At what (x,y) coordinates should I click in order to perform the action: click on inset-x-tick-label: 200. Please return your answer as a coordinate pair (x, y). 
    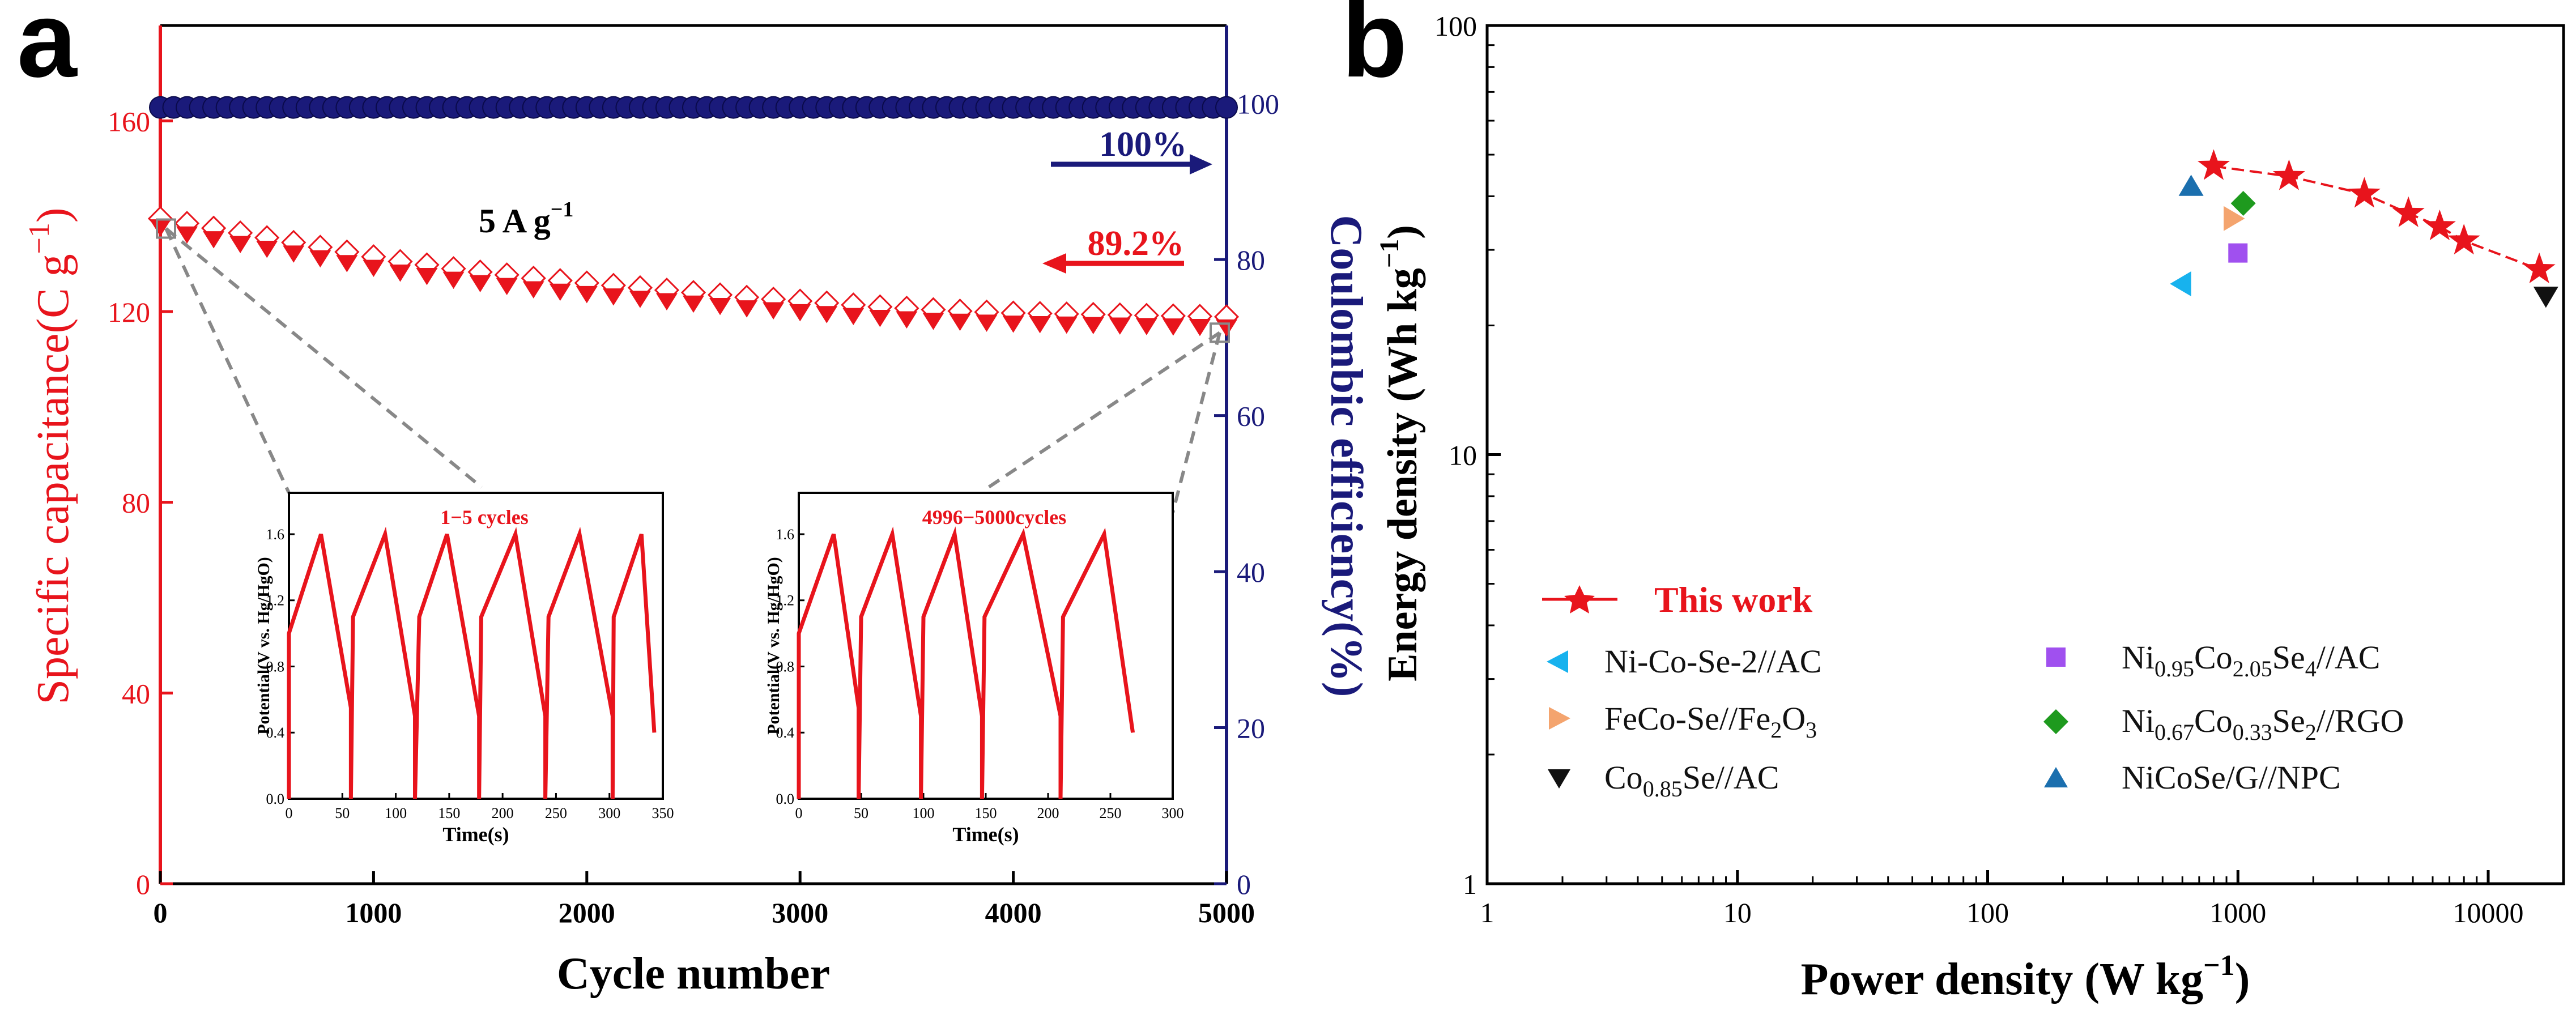
    Looking at the image, I should click on (503, 813).